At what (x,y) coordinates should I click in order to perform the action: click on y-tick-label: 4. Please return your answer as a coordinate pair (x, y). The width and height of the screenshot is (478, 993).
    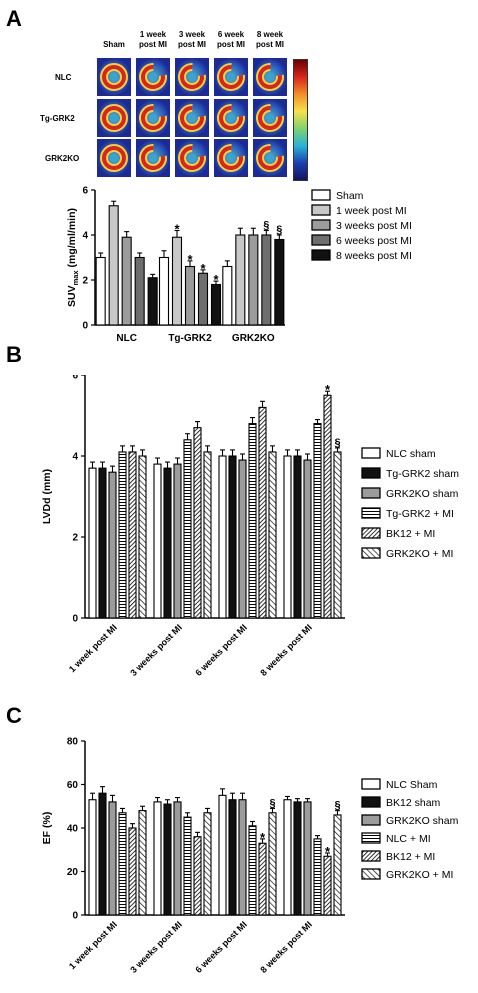
    Looking at the image, I should click on (85, 236).